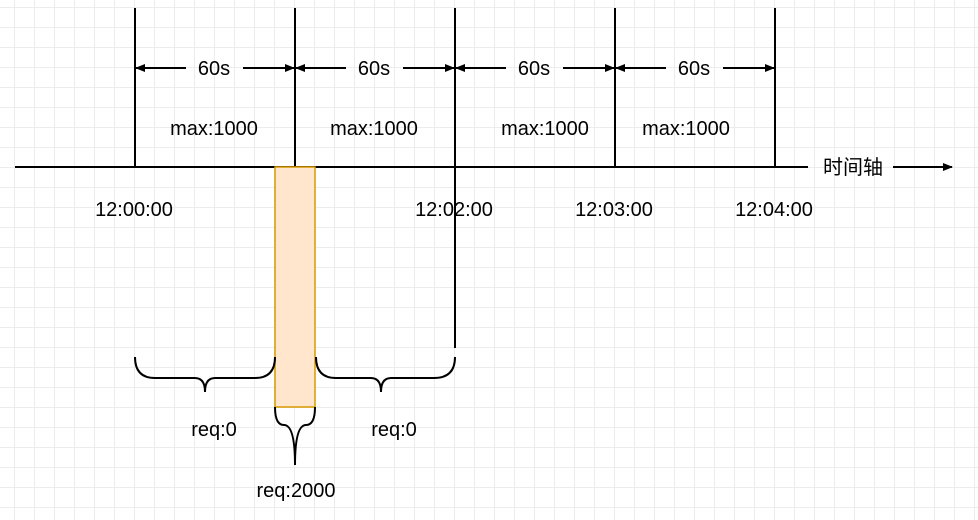  I want to click on req-right-label: req:0, so click(394, 430).